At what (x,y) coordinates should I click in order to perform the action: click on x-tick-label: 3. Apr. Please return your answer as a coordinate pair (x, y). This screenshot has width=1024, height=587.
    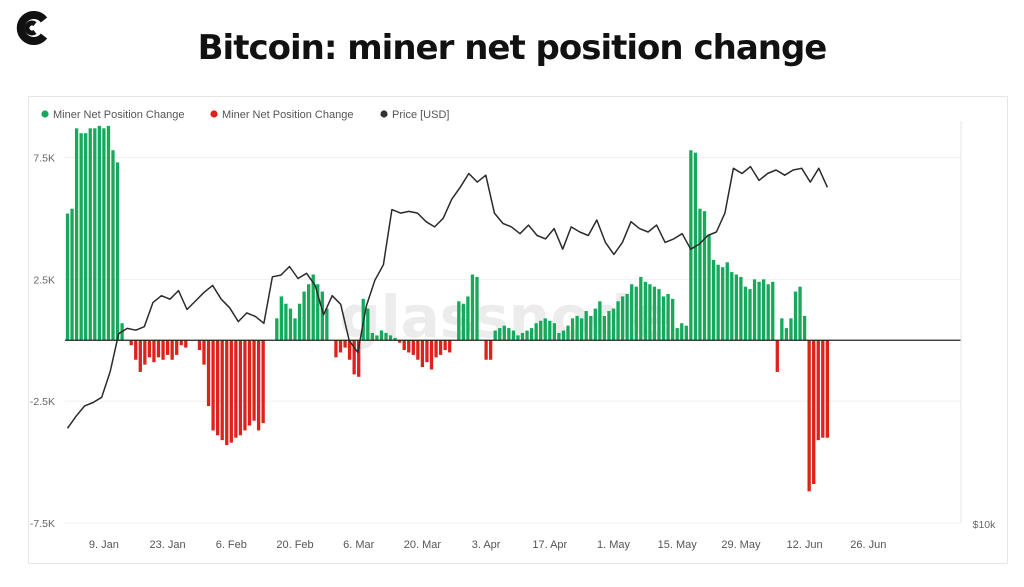
    Looking at the image, I should click on (486, 545).